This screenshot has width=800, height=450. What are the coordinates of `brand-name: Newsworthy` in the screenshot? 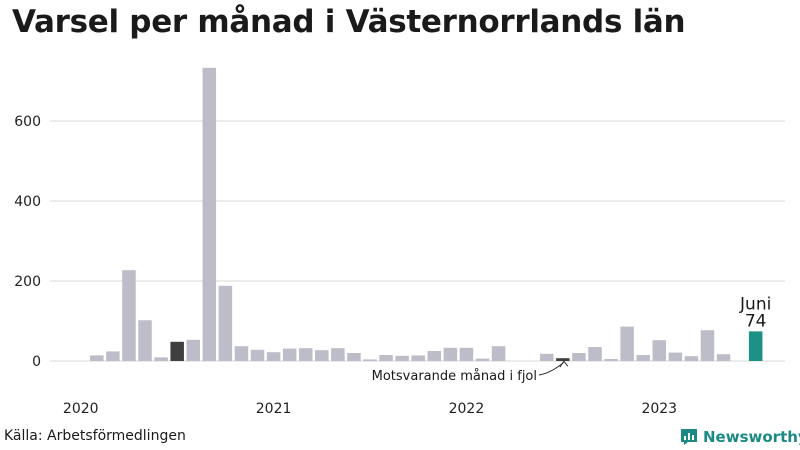 It's located at (751, 437).